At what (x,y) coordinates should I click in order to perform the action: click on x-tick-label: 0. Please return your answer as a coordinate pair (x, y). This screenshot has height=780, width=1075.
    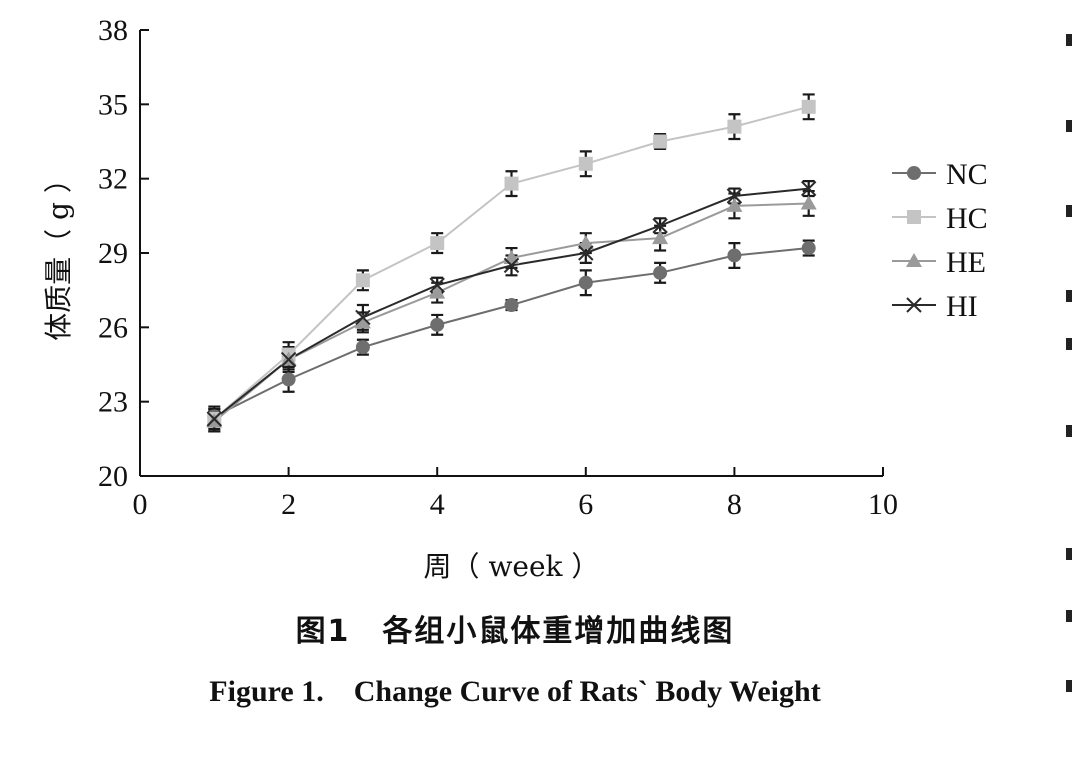
    Looking at the image, I should click on (140, 504).